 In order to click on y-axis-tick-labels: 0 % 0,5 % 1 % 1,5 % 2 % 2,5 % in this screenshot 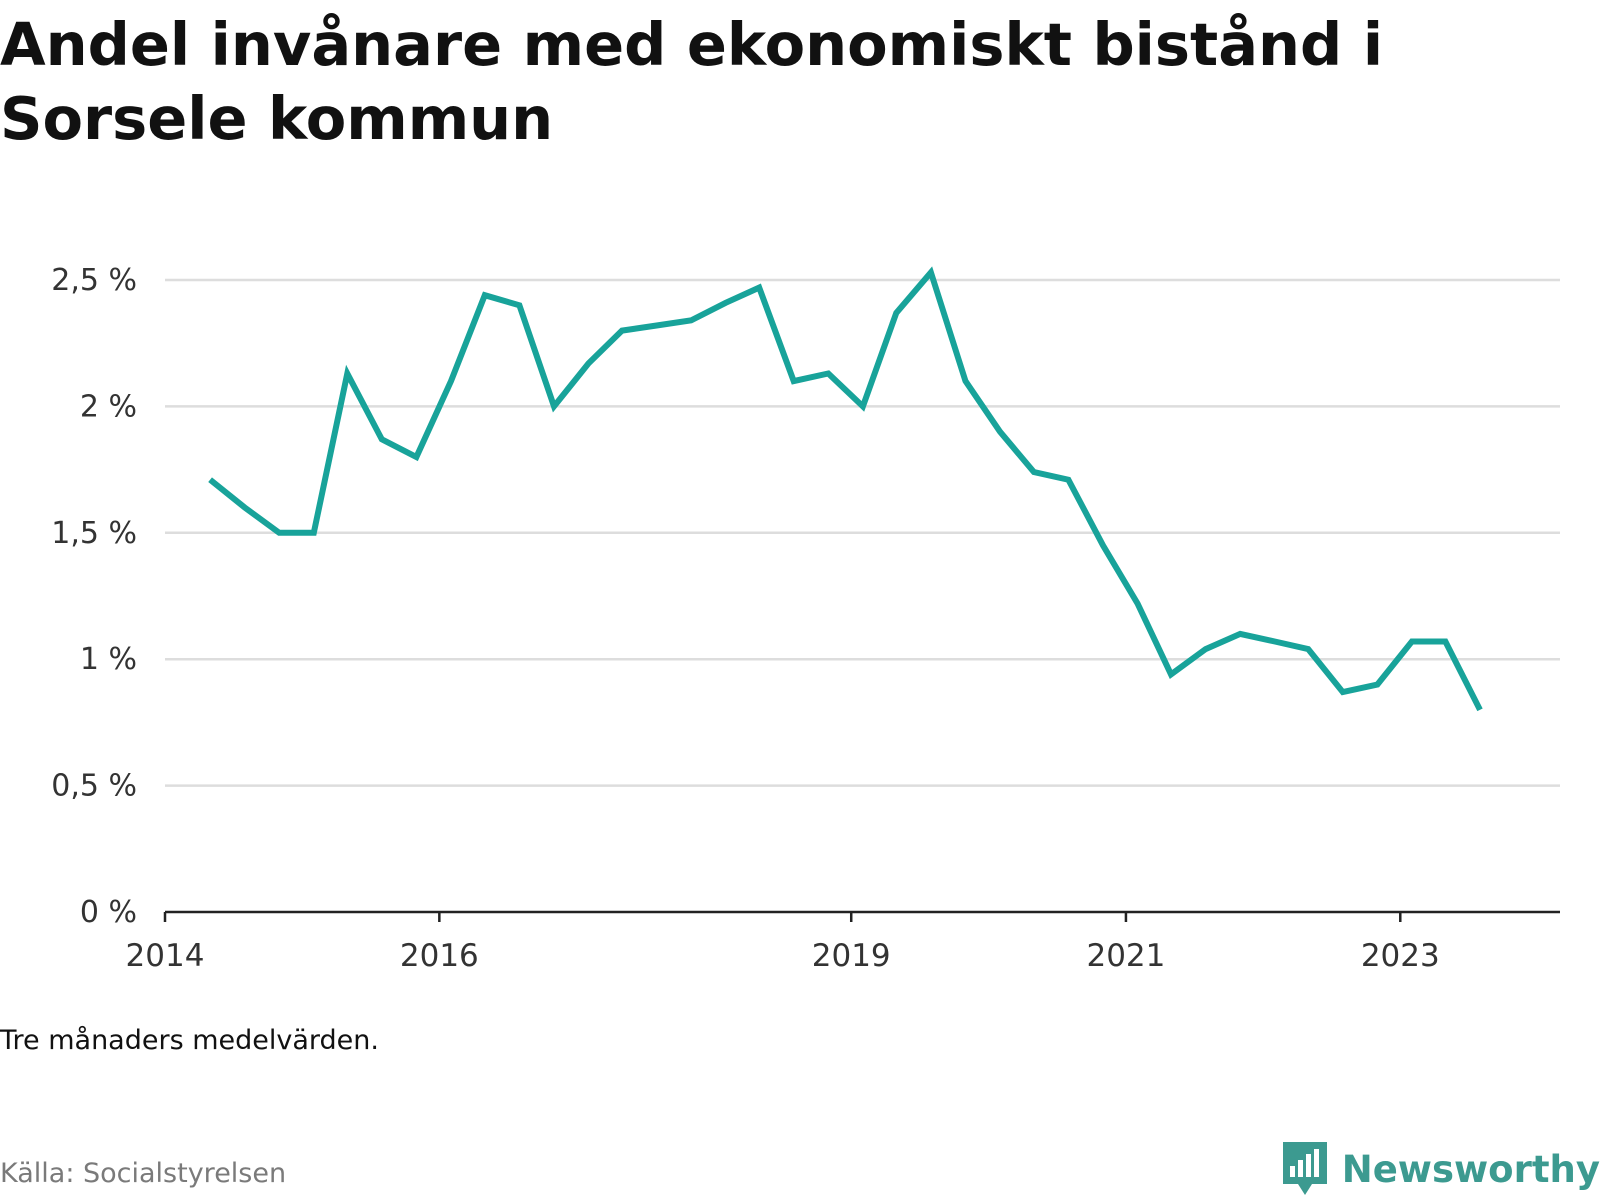, I will do `click(94, 596)`.